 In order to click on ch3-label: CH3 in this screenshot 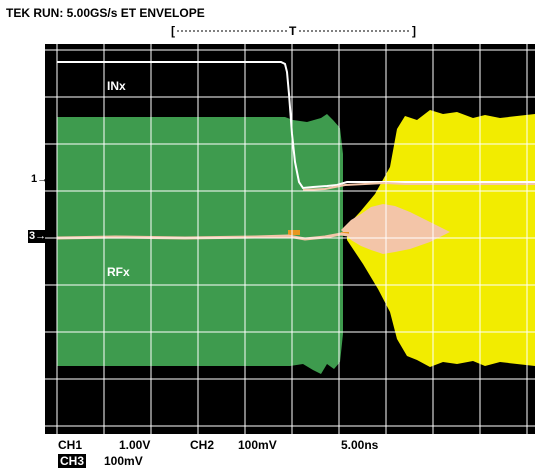, I will do `click(72, 461)`.